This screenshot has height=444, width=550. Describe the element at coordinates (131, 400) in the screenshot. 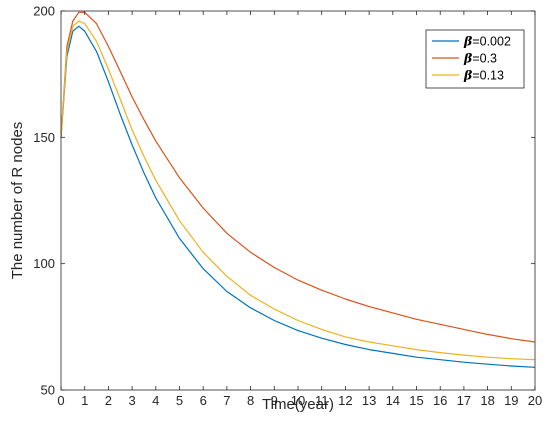

I see `x-tick-label: 3` at that location.